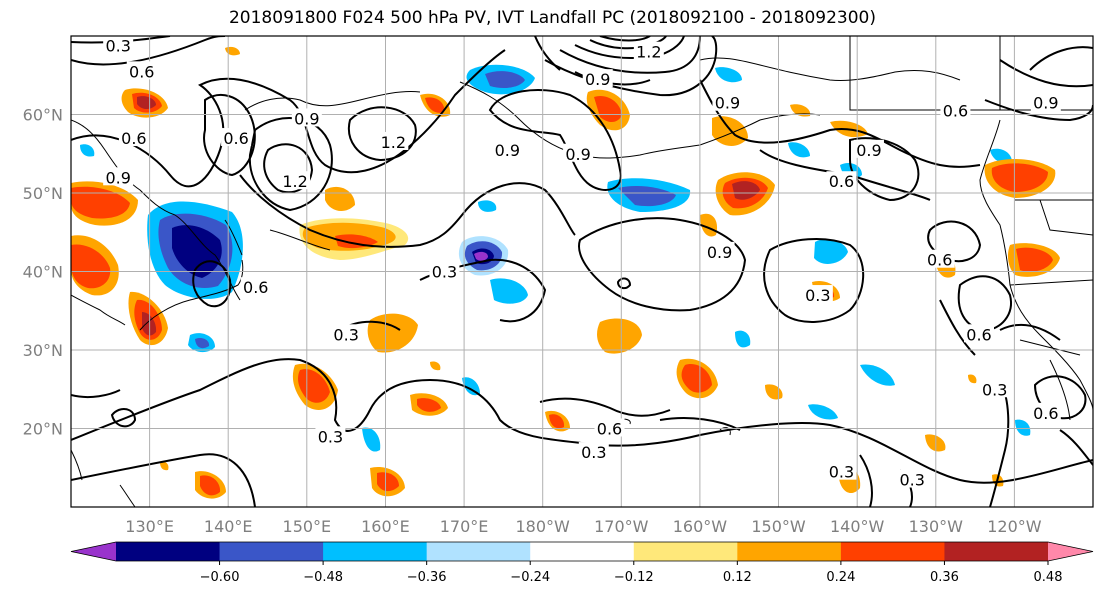 The image size is (1105, 601). I want to click on lon-tick-label: 170°E, so click(464, 526).